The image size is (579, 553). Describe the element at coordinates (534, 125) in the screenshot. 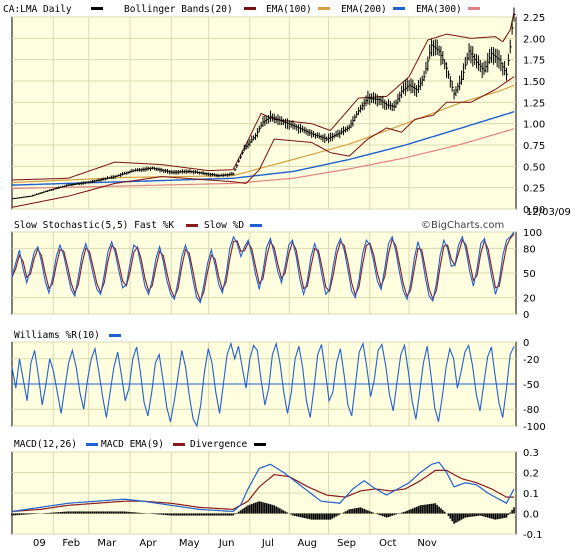

I see `y-tick-label: 1.00` at that location.